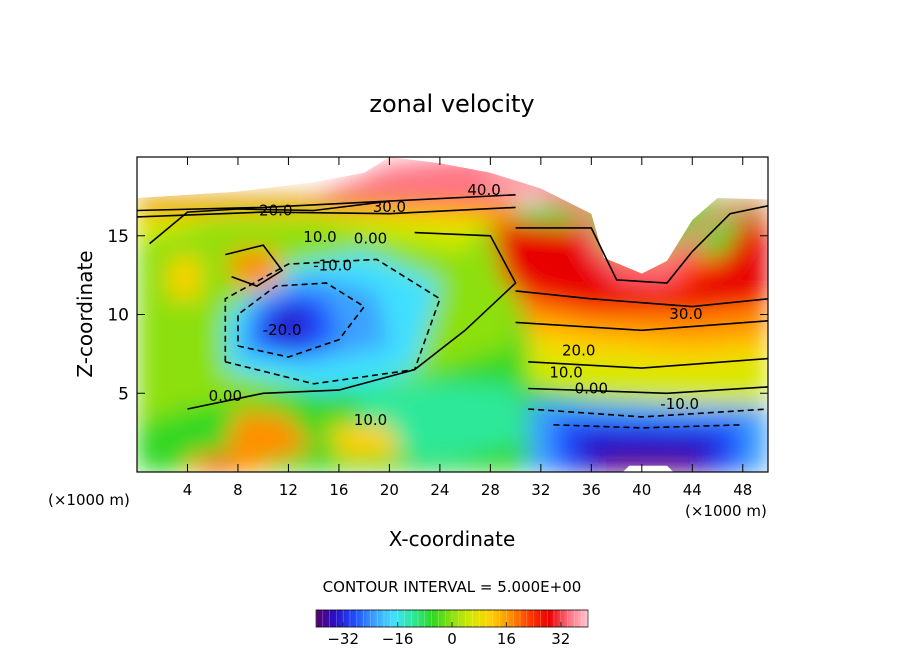  What do you see at coordinates (238, 490) in the screenshot?
I see `x-tick-label: 8` at bounding box center [238, 490].